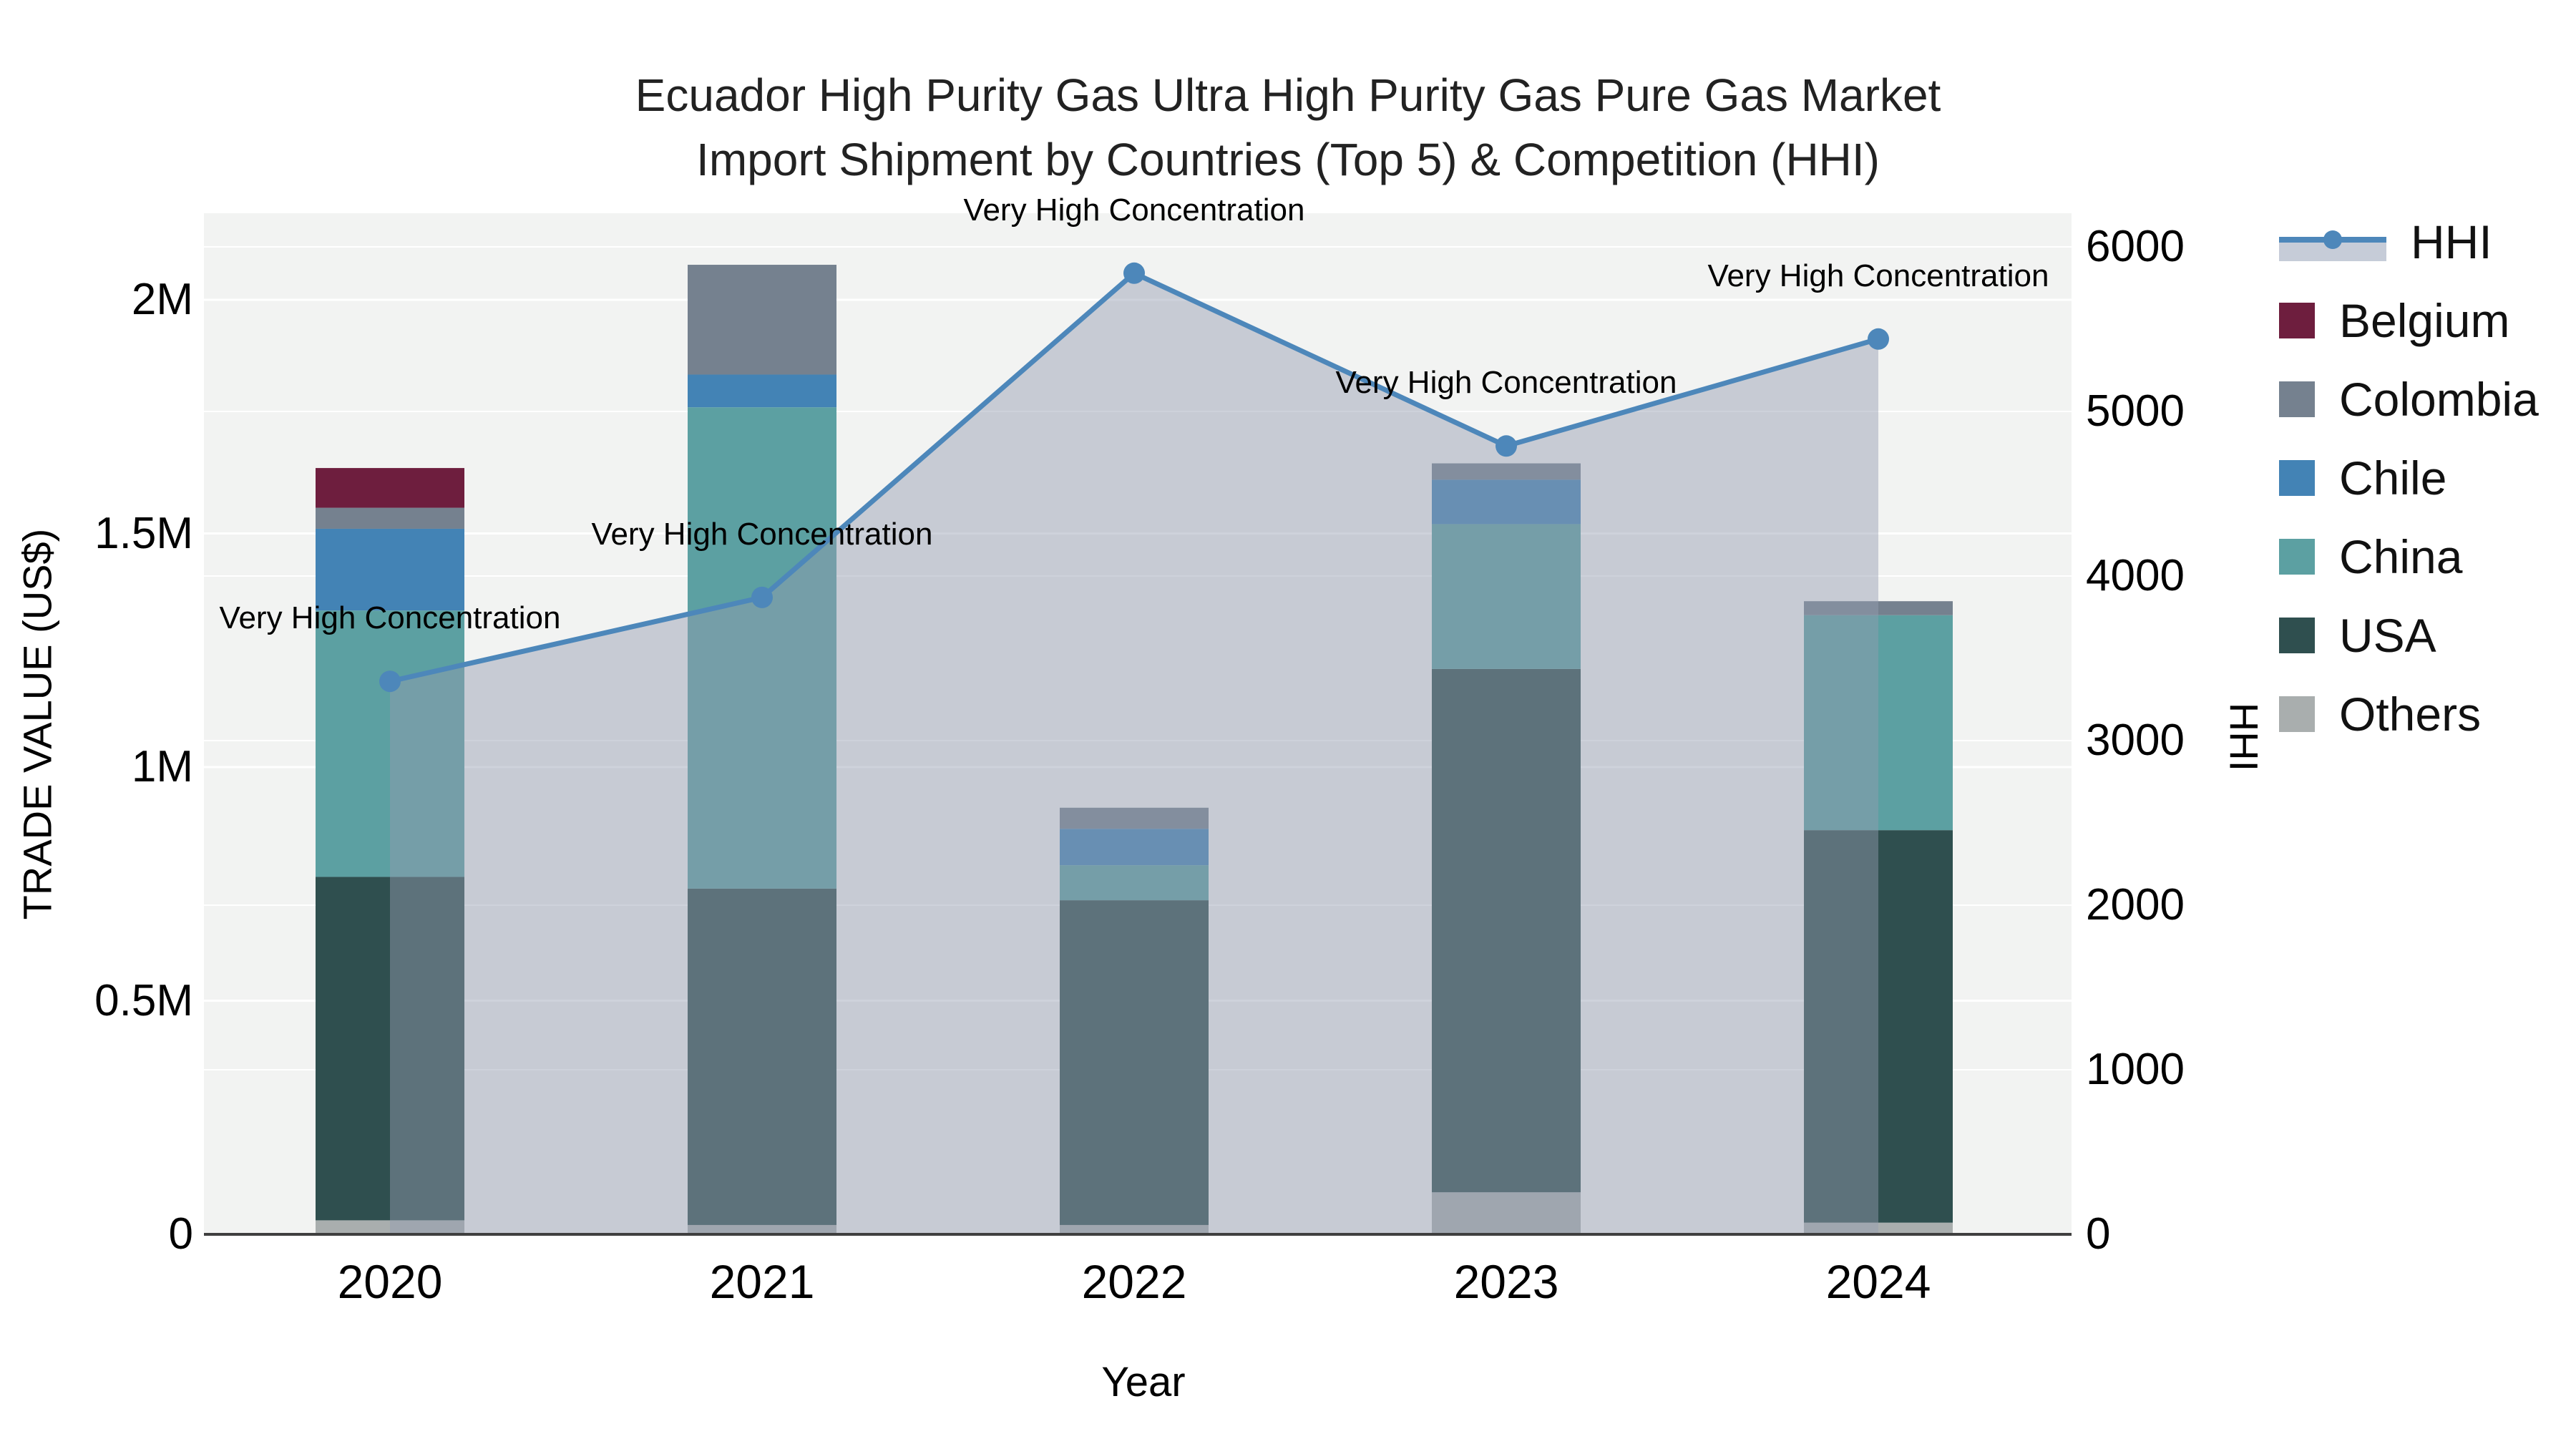  Describe the element at coordinates (1506, 930) in the screenshot. I see `bar-segment-usa-2023` at that location.